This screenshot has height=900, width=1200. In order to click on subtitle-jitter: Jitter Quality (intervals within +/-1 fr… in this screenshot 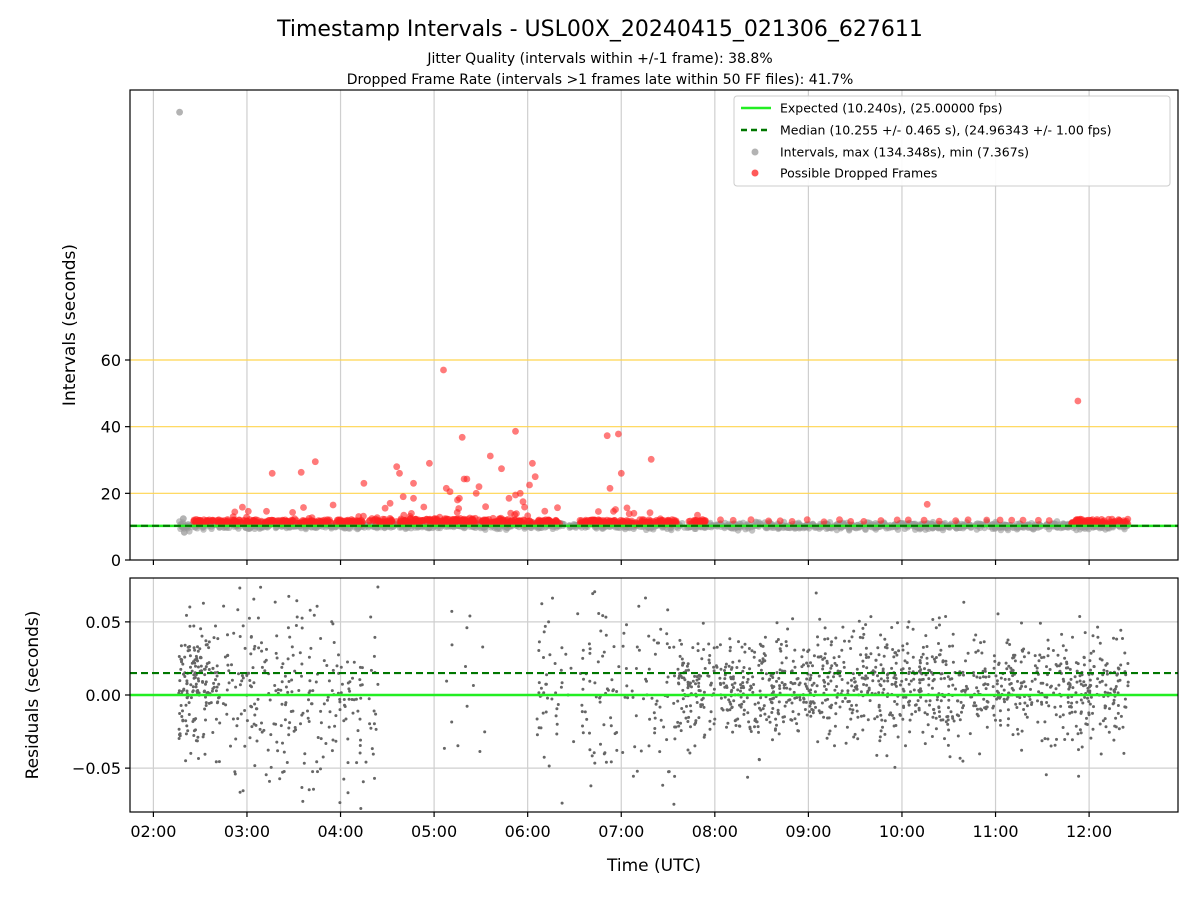, I will do `click(599, 59)`.